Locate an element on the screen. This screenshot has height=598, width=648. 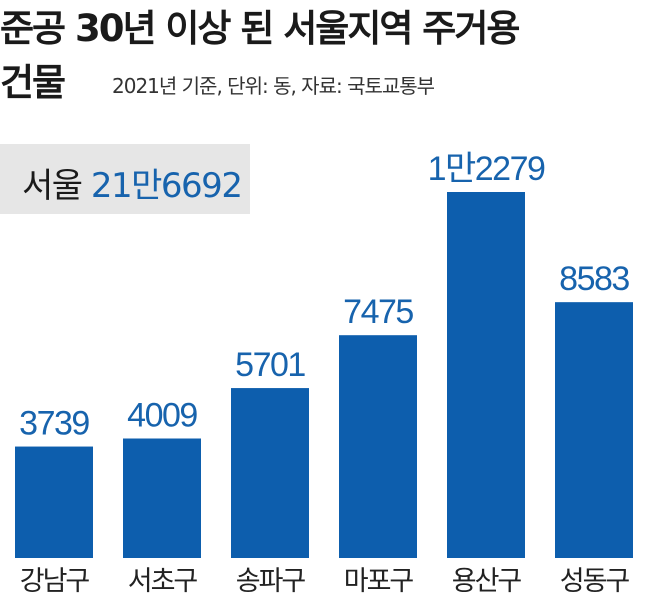
bar-용산구 is located at coordinates (486, 375).